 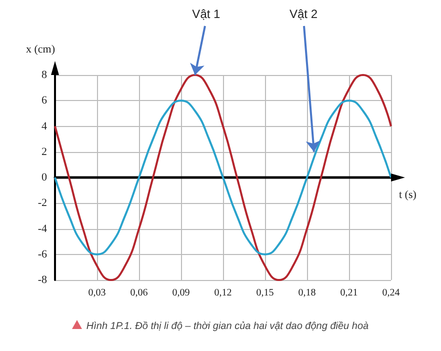 I want to click on x-tick-label: 0,18, so click(x=307, y=293).